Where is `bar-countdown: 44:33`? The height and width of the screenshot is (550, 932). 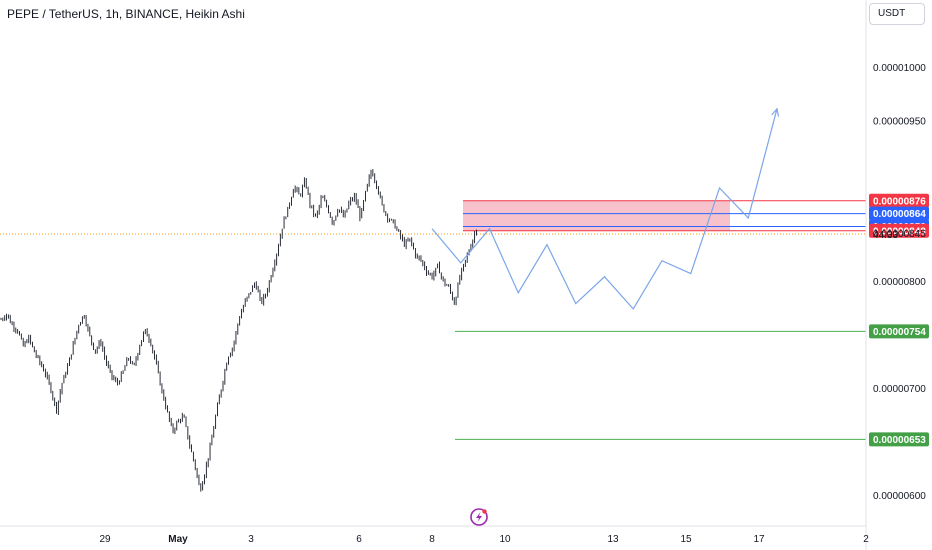
bar-countdown: 44:33 is located at coordinates (885, 235).